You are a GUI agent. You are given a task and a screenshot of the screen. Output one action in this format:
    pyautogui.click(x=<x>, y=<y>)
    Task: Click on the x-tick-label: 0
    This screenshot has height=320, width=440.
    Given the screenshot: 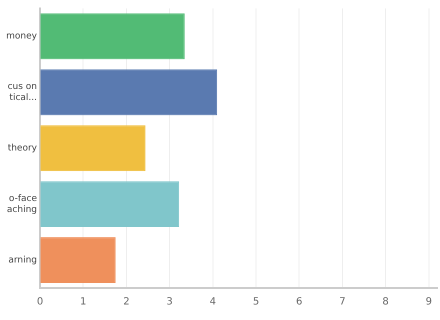 What is the action you would take?
    pyautogui.click(x=40, y=302)
    